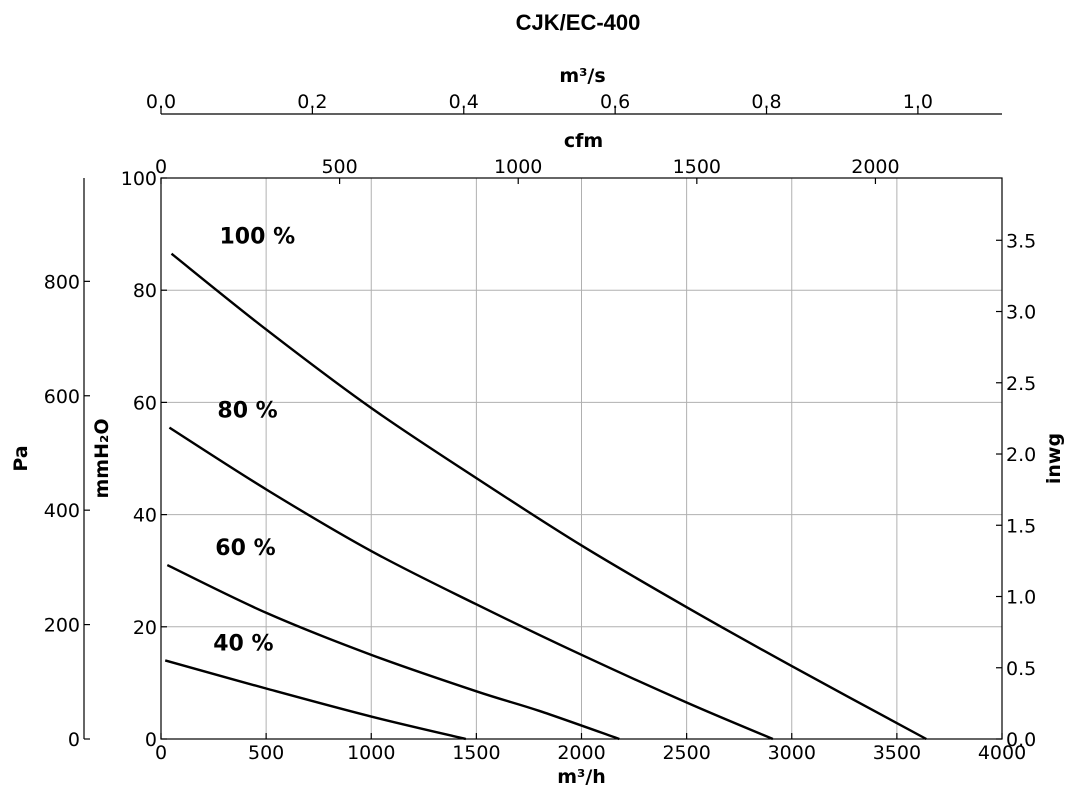 Image resolution: width=1070 pixels, height=790 pixels. What do you see at coordinates (1021, 598) in the screenshot?
I see `tick-label-inwg-2: 1.0` at bounding box center [1021, 598].